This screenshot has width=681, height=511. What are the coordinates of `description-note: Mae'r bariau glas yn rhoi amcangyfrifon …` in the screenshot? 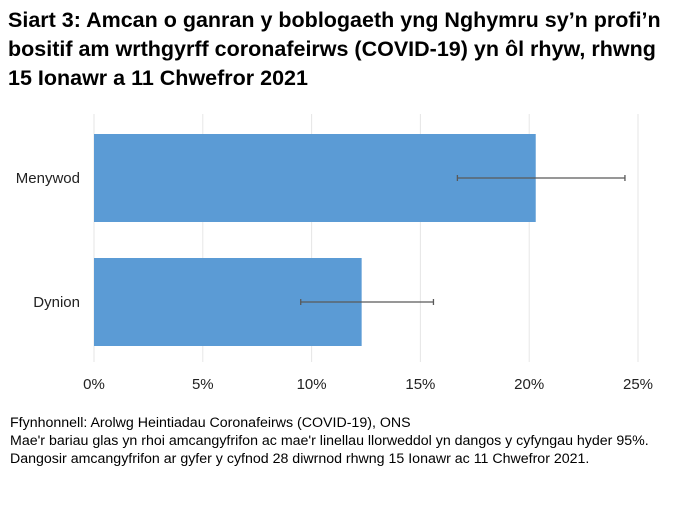 It's located at (329, 450).